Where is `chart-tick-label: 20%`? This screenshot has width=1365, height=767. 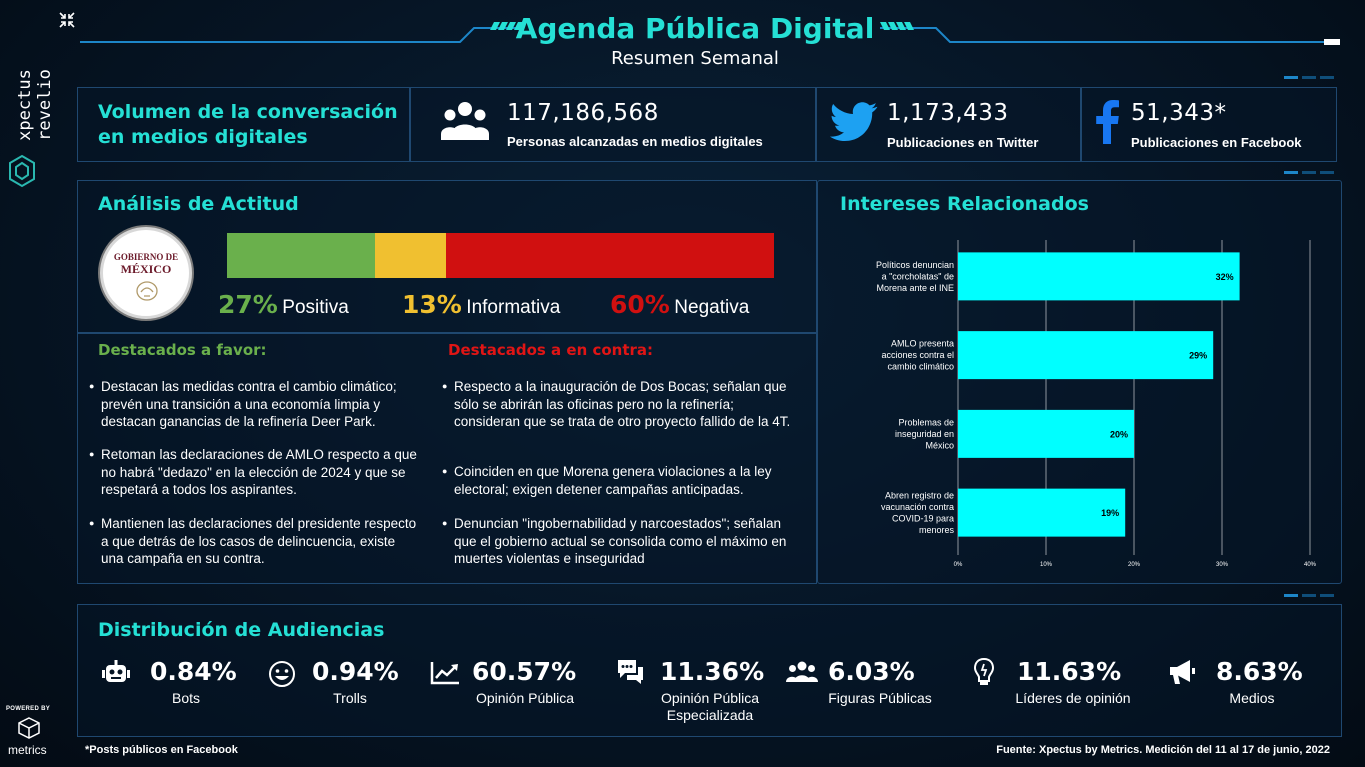 chart-tick-label: 20% is located at coordinates (1134, 565).